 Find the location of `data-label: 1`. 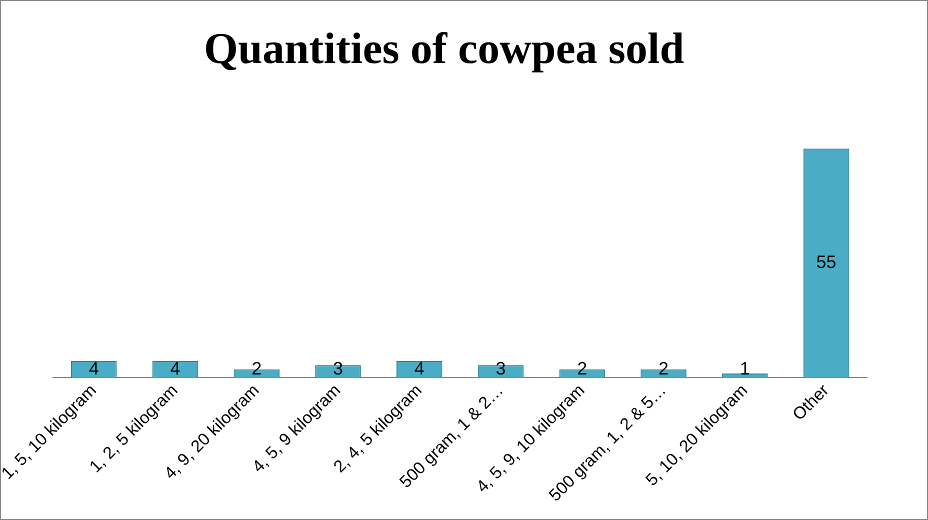

data-label: 1 is located at coordinates (745, 368).